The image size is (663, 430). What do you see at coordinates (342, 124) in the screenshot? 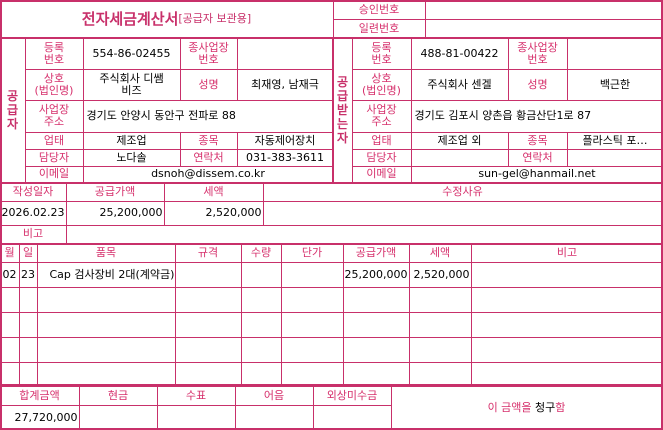
I see `side-label-char: 는` at bounding box center [342, 124].